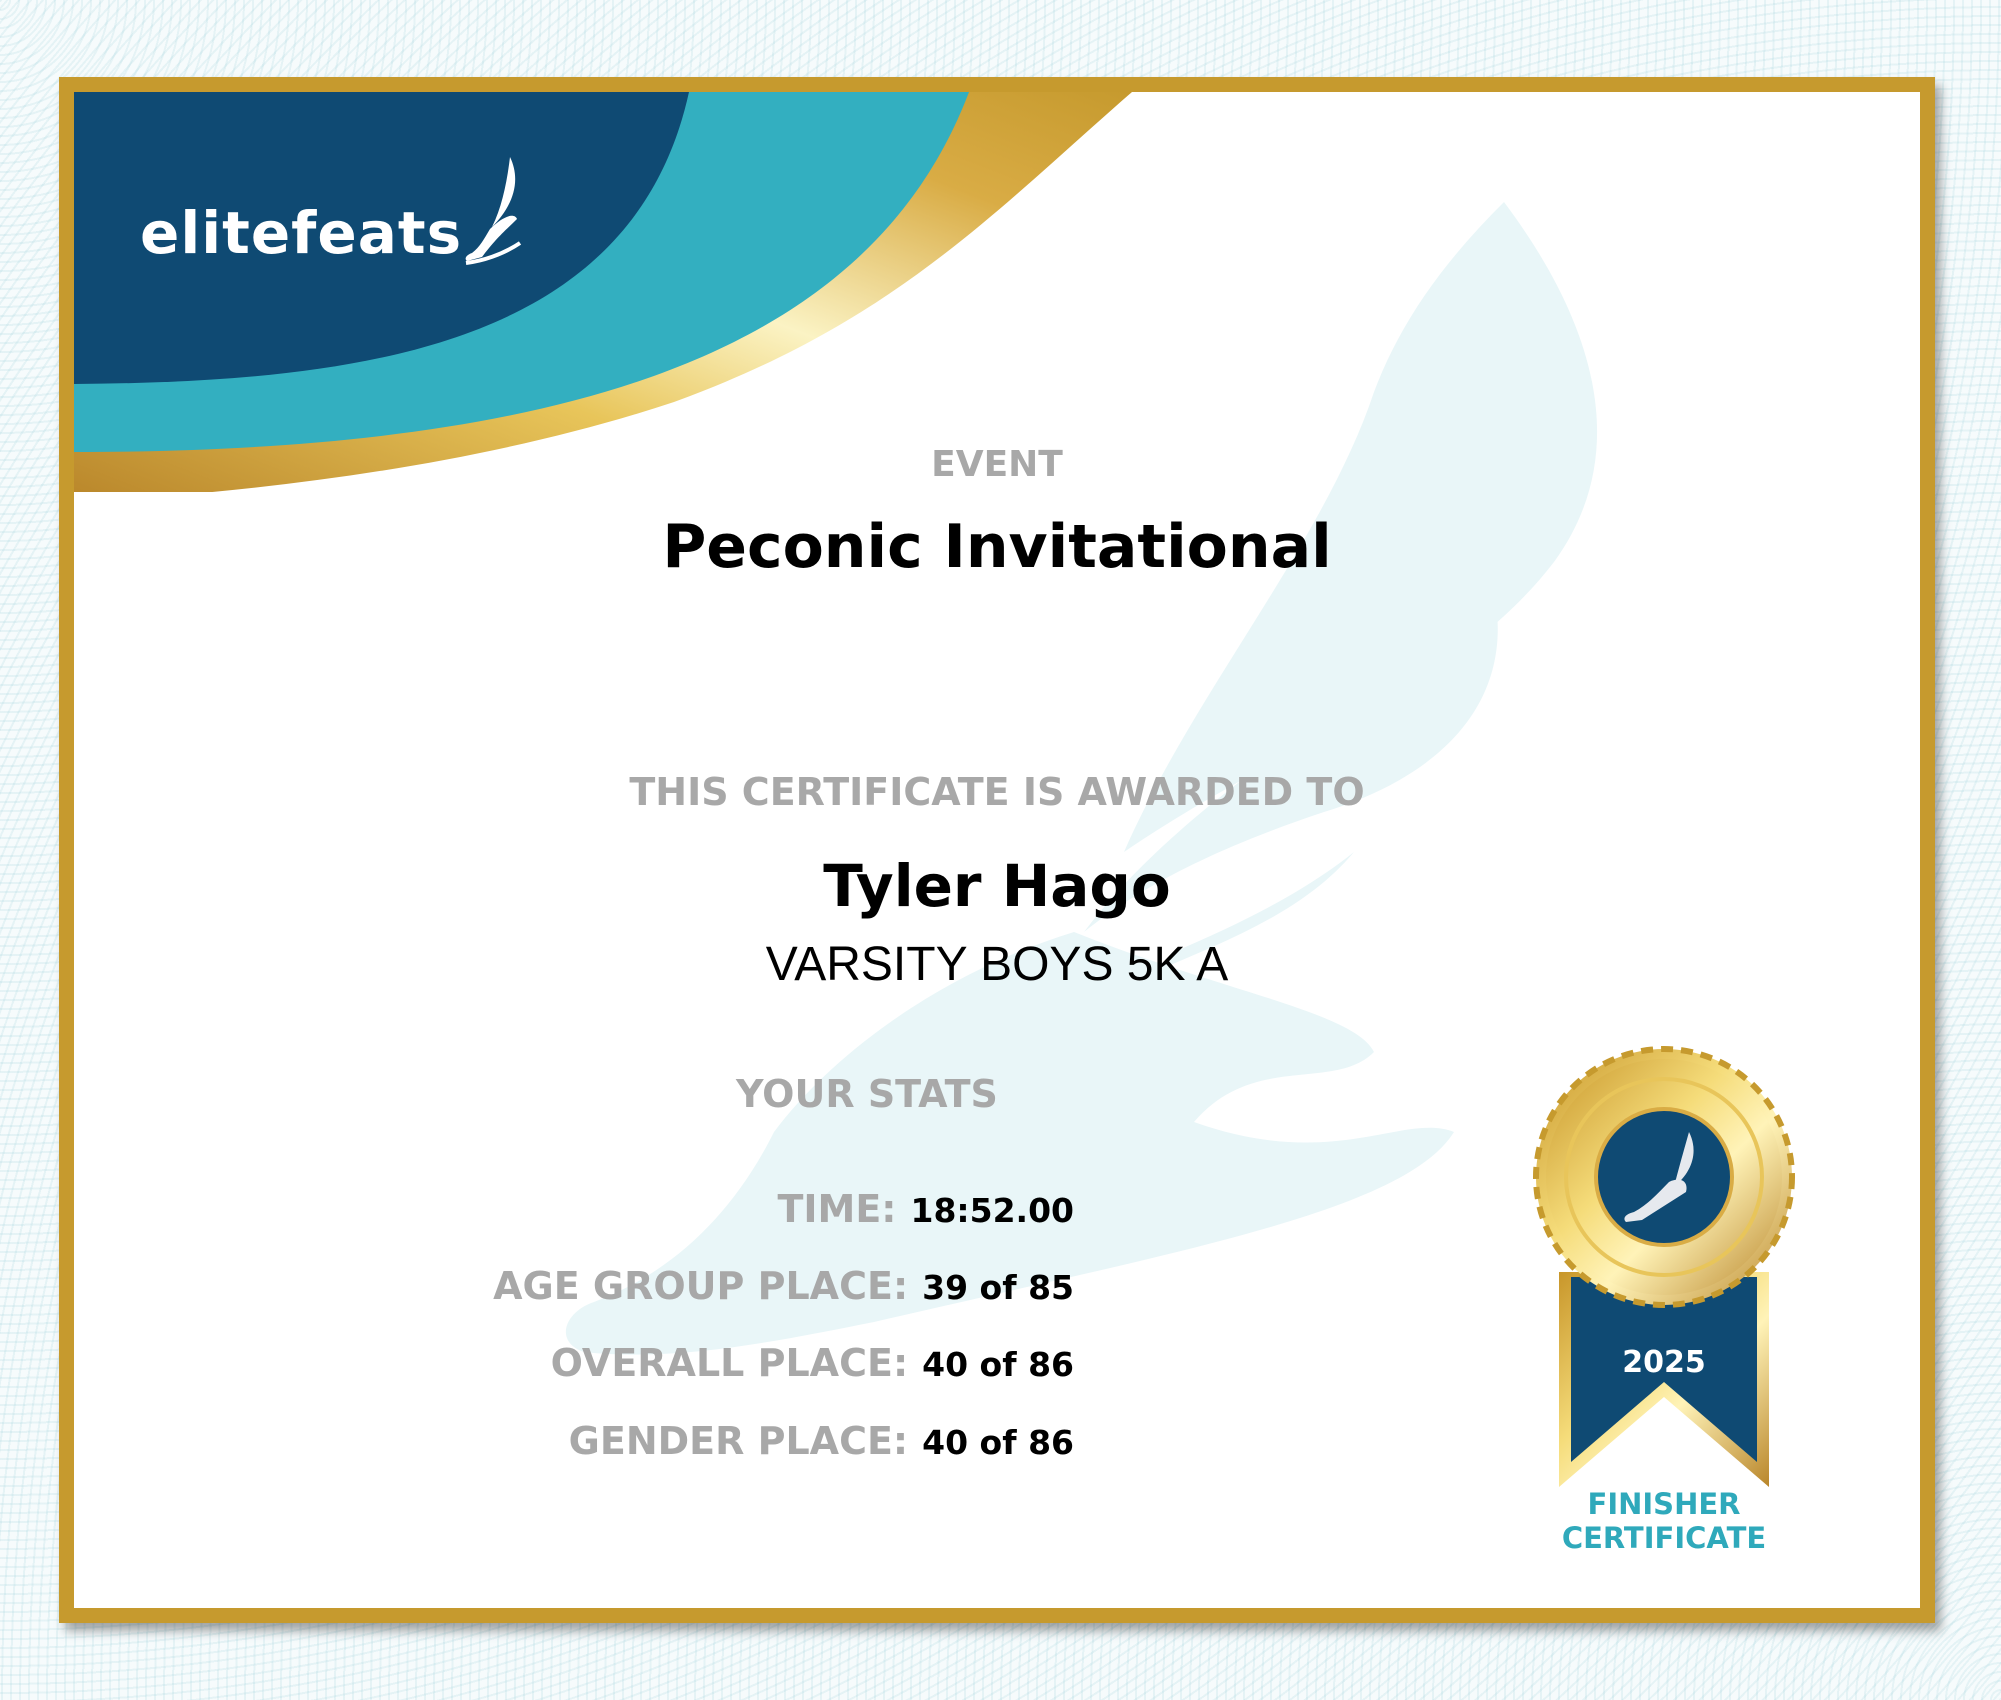  I want to click on finisher-certificate-label: FINISHER CERTIFICATE, so click(1664, 1521).